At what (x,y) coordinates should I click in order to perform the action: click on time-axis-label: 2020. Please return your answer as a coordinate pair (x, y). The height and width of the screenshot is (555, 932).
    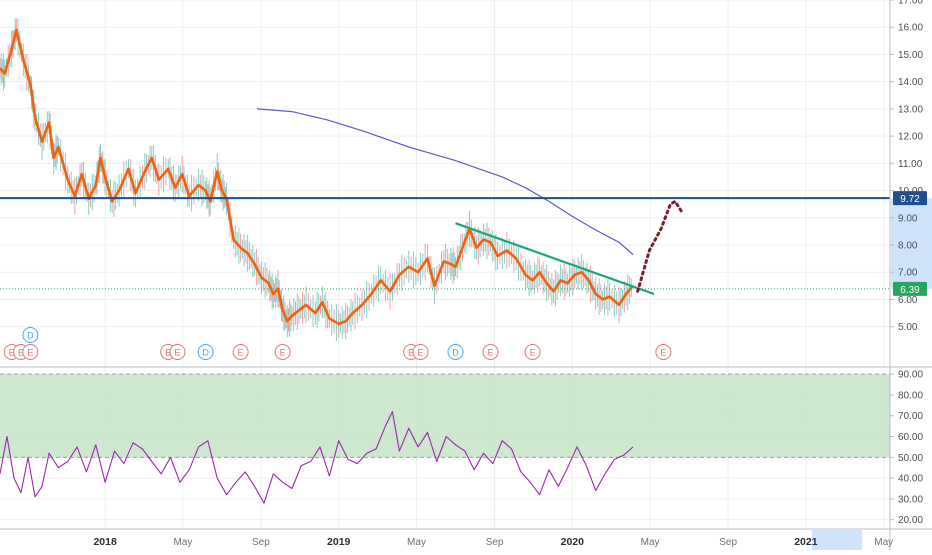
    Looking at the image, I should click on (573, 542).